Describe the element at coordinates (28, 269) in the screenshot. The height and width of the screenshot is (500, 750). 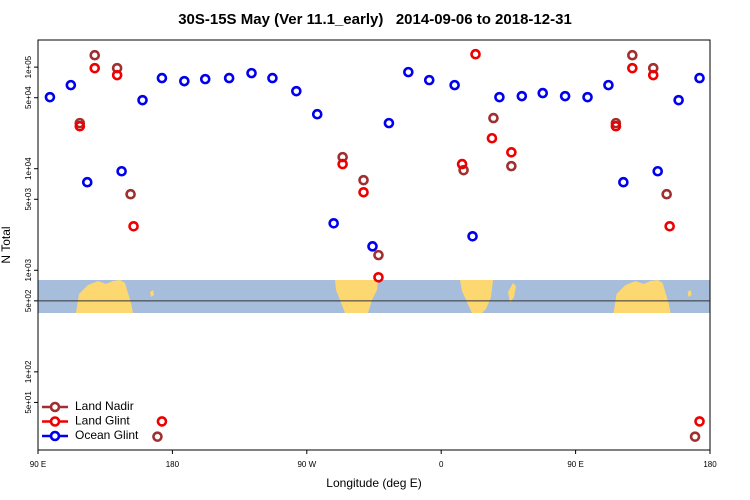
I see `y-tick-label: 1e+03` at that location.